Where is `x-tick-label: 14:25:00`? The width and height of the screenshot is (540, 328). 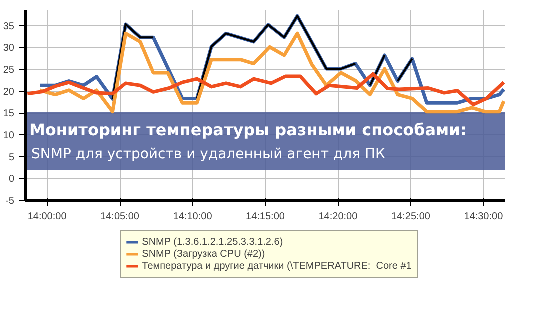 x-tick-label: 14:25:00 is located at coordinates (411, 217).